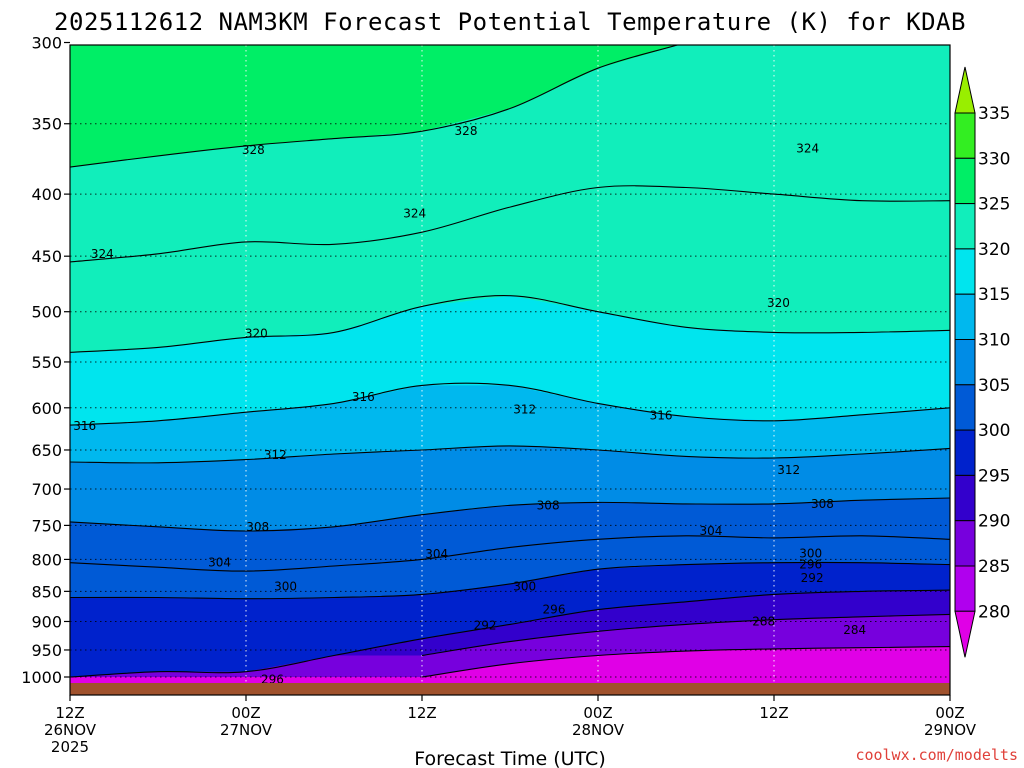 The width and height of the screenshot is (1024, 768). I want to click on x-tick-label-4-0: 12Z, so click(773, 713).